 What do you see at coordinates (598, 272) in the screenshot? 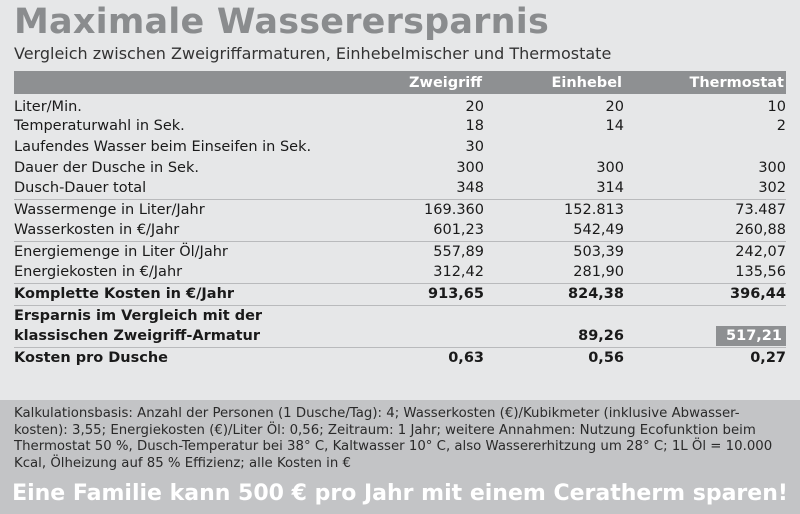
I see `cell-einhebel: 281,90` at bounding box center [598, 272].